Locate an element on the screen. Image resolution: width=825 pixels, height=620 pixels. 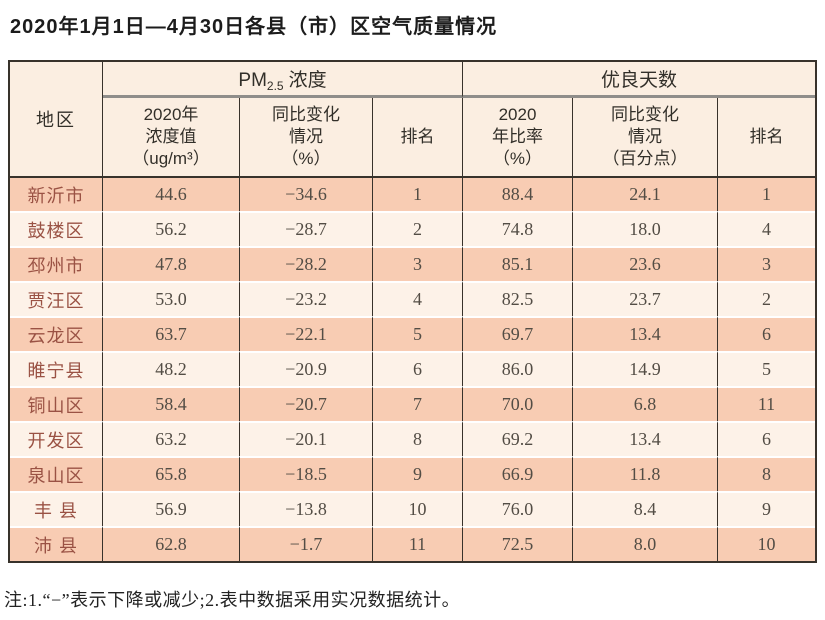
table-row: 新沂市 44.6 −34.6 1 88.4 24.1 1 is located at coordinates (413, 193).